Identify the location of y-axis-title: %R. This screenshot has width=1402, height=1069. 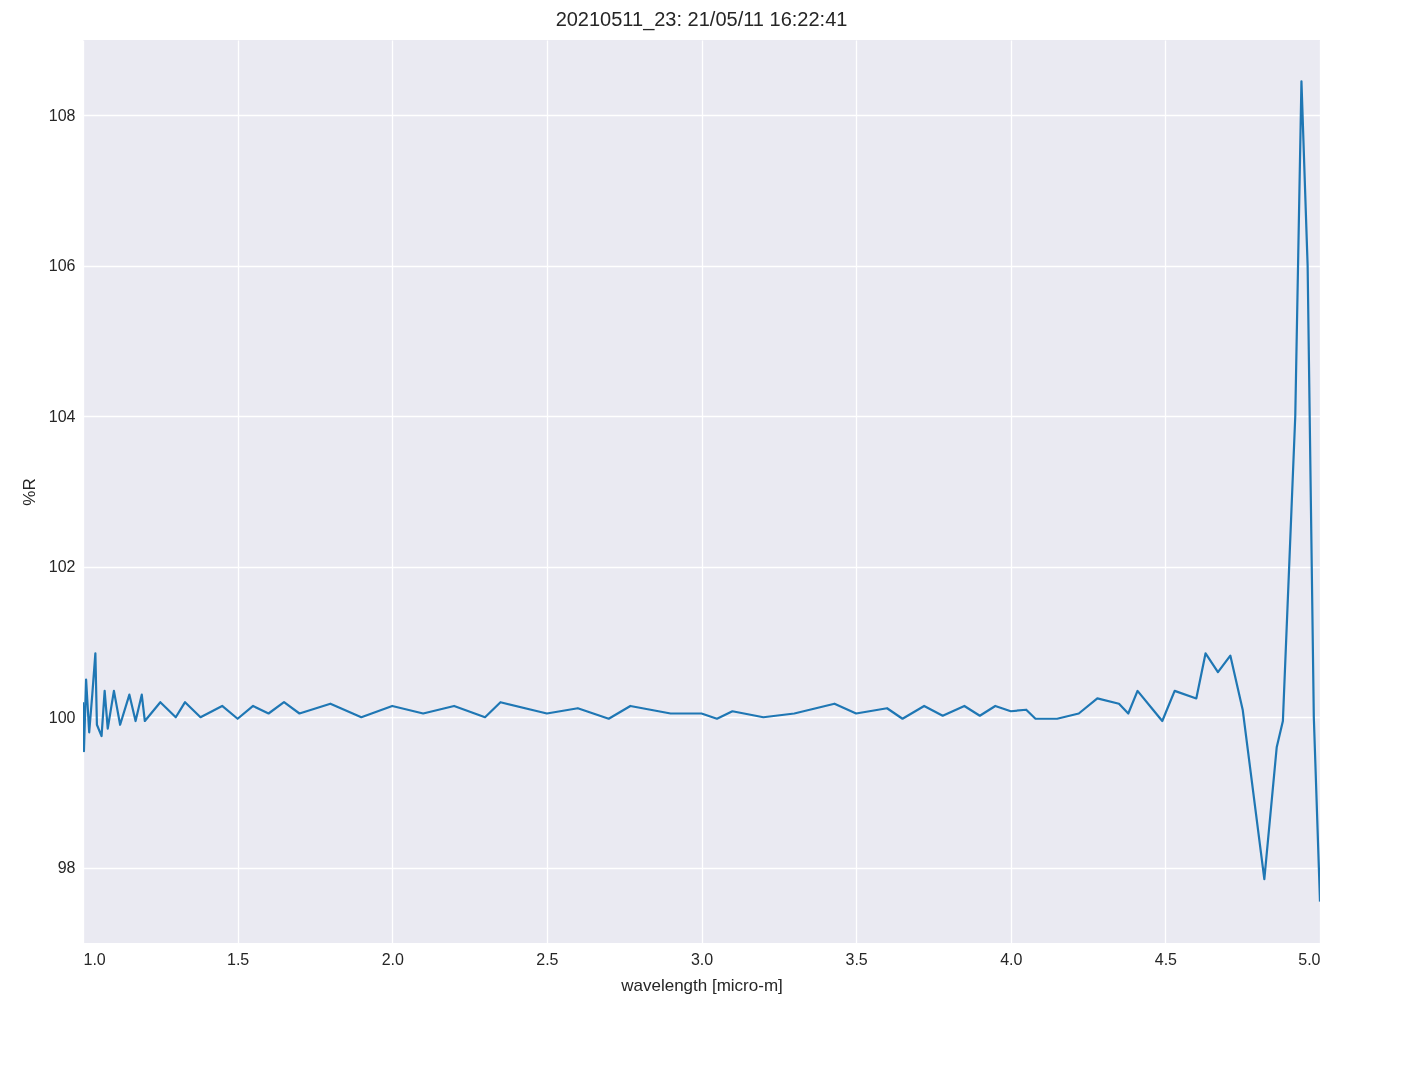
(29, 492).